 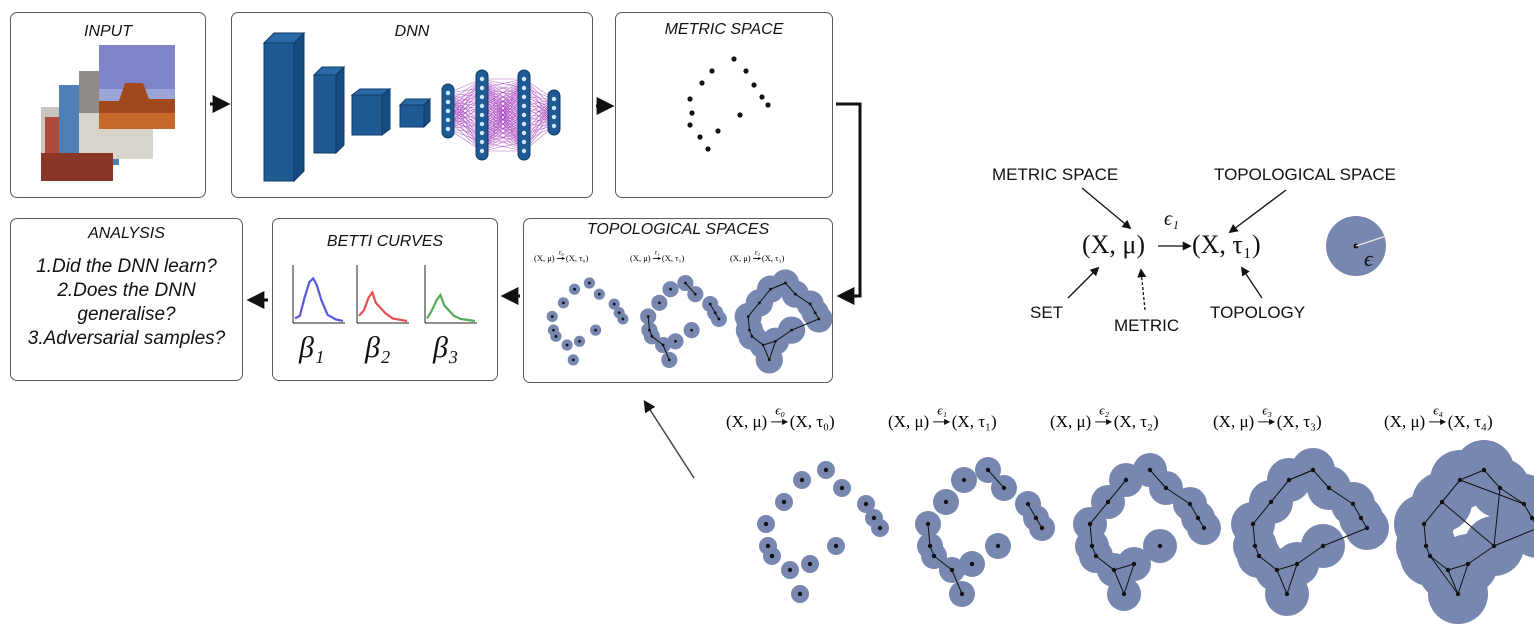 What do you see at coordinates (385, 299) in the screenshot?
I see `betti-curves-box: BETTI CURVES β₁ β₂ β₃` at bounding box center [385, 299].